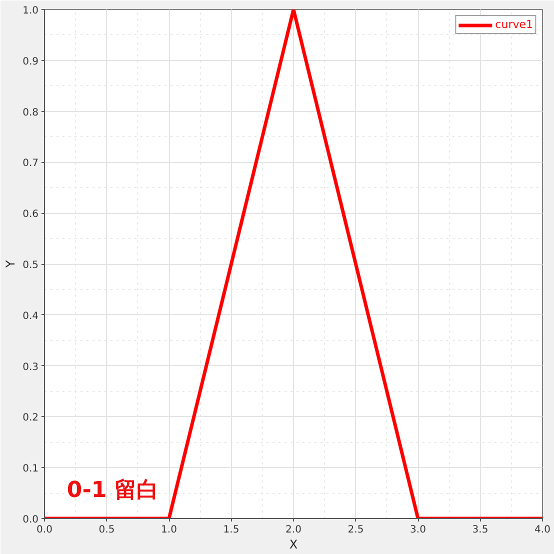 The image size is (554, 554). Describe the element at coordinates (30, 265) in the screenshot. I see `y-tick-label: 0.5` at that location.